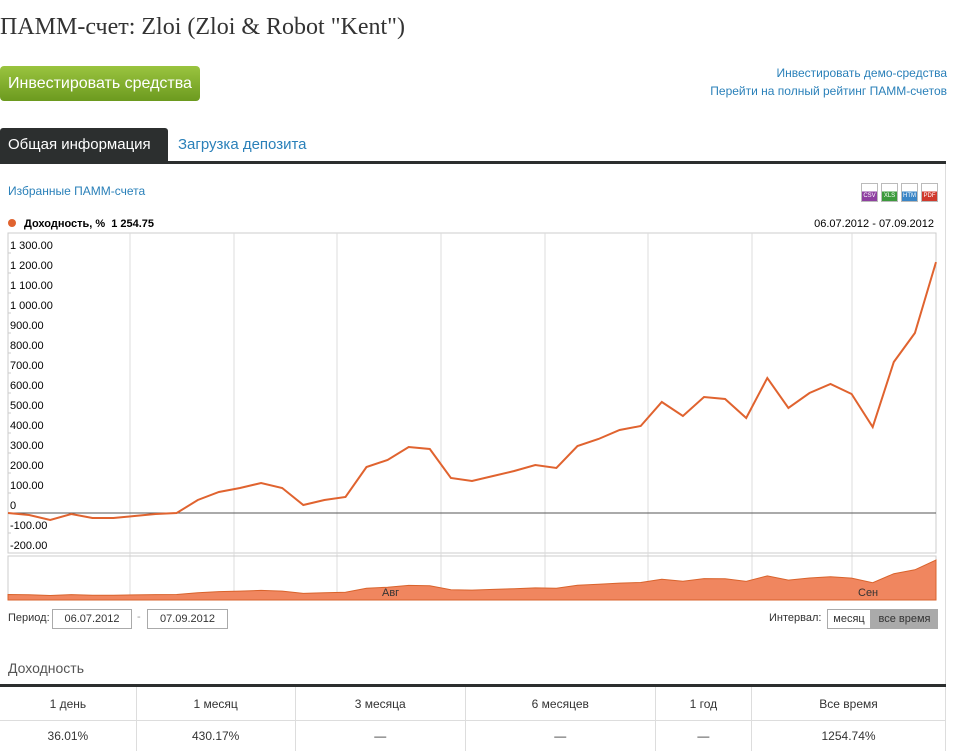 This screenshot has height=751, width=954. I want to click on invest-button: Инвестировать средства, so click(100, 83).